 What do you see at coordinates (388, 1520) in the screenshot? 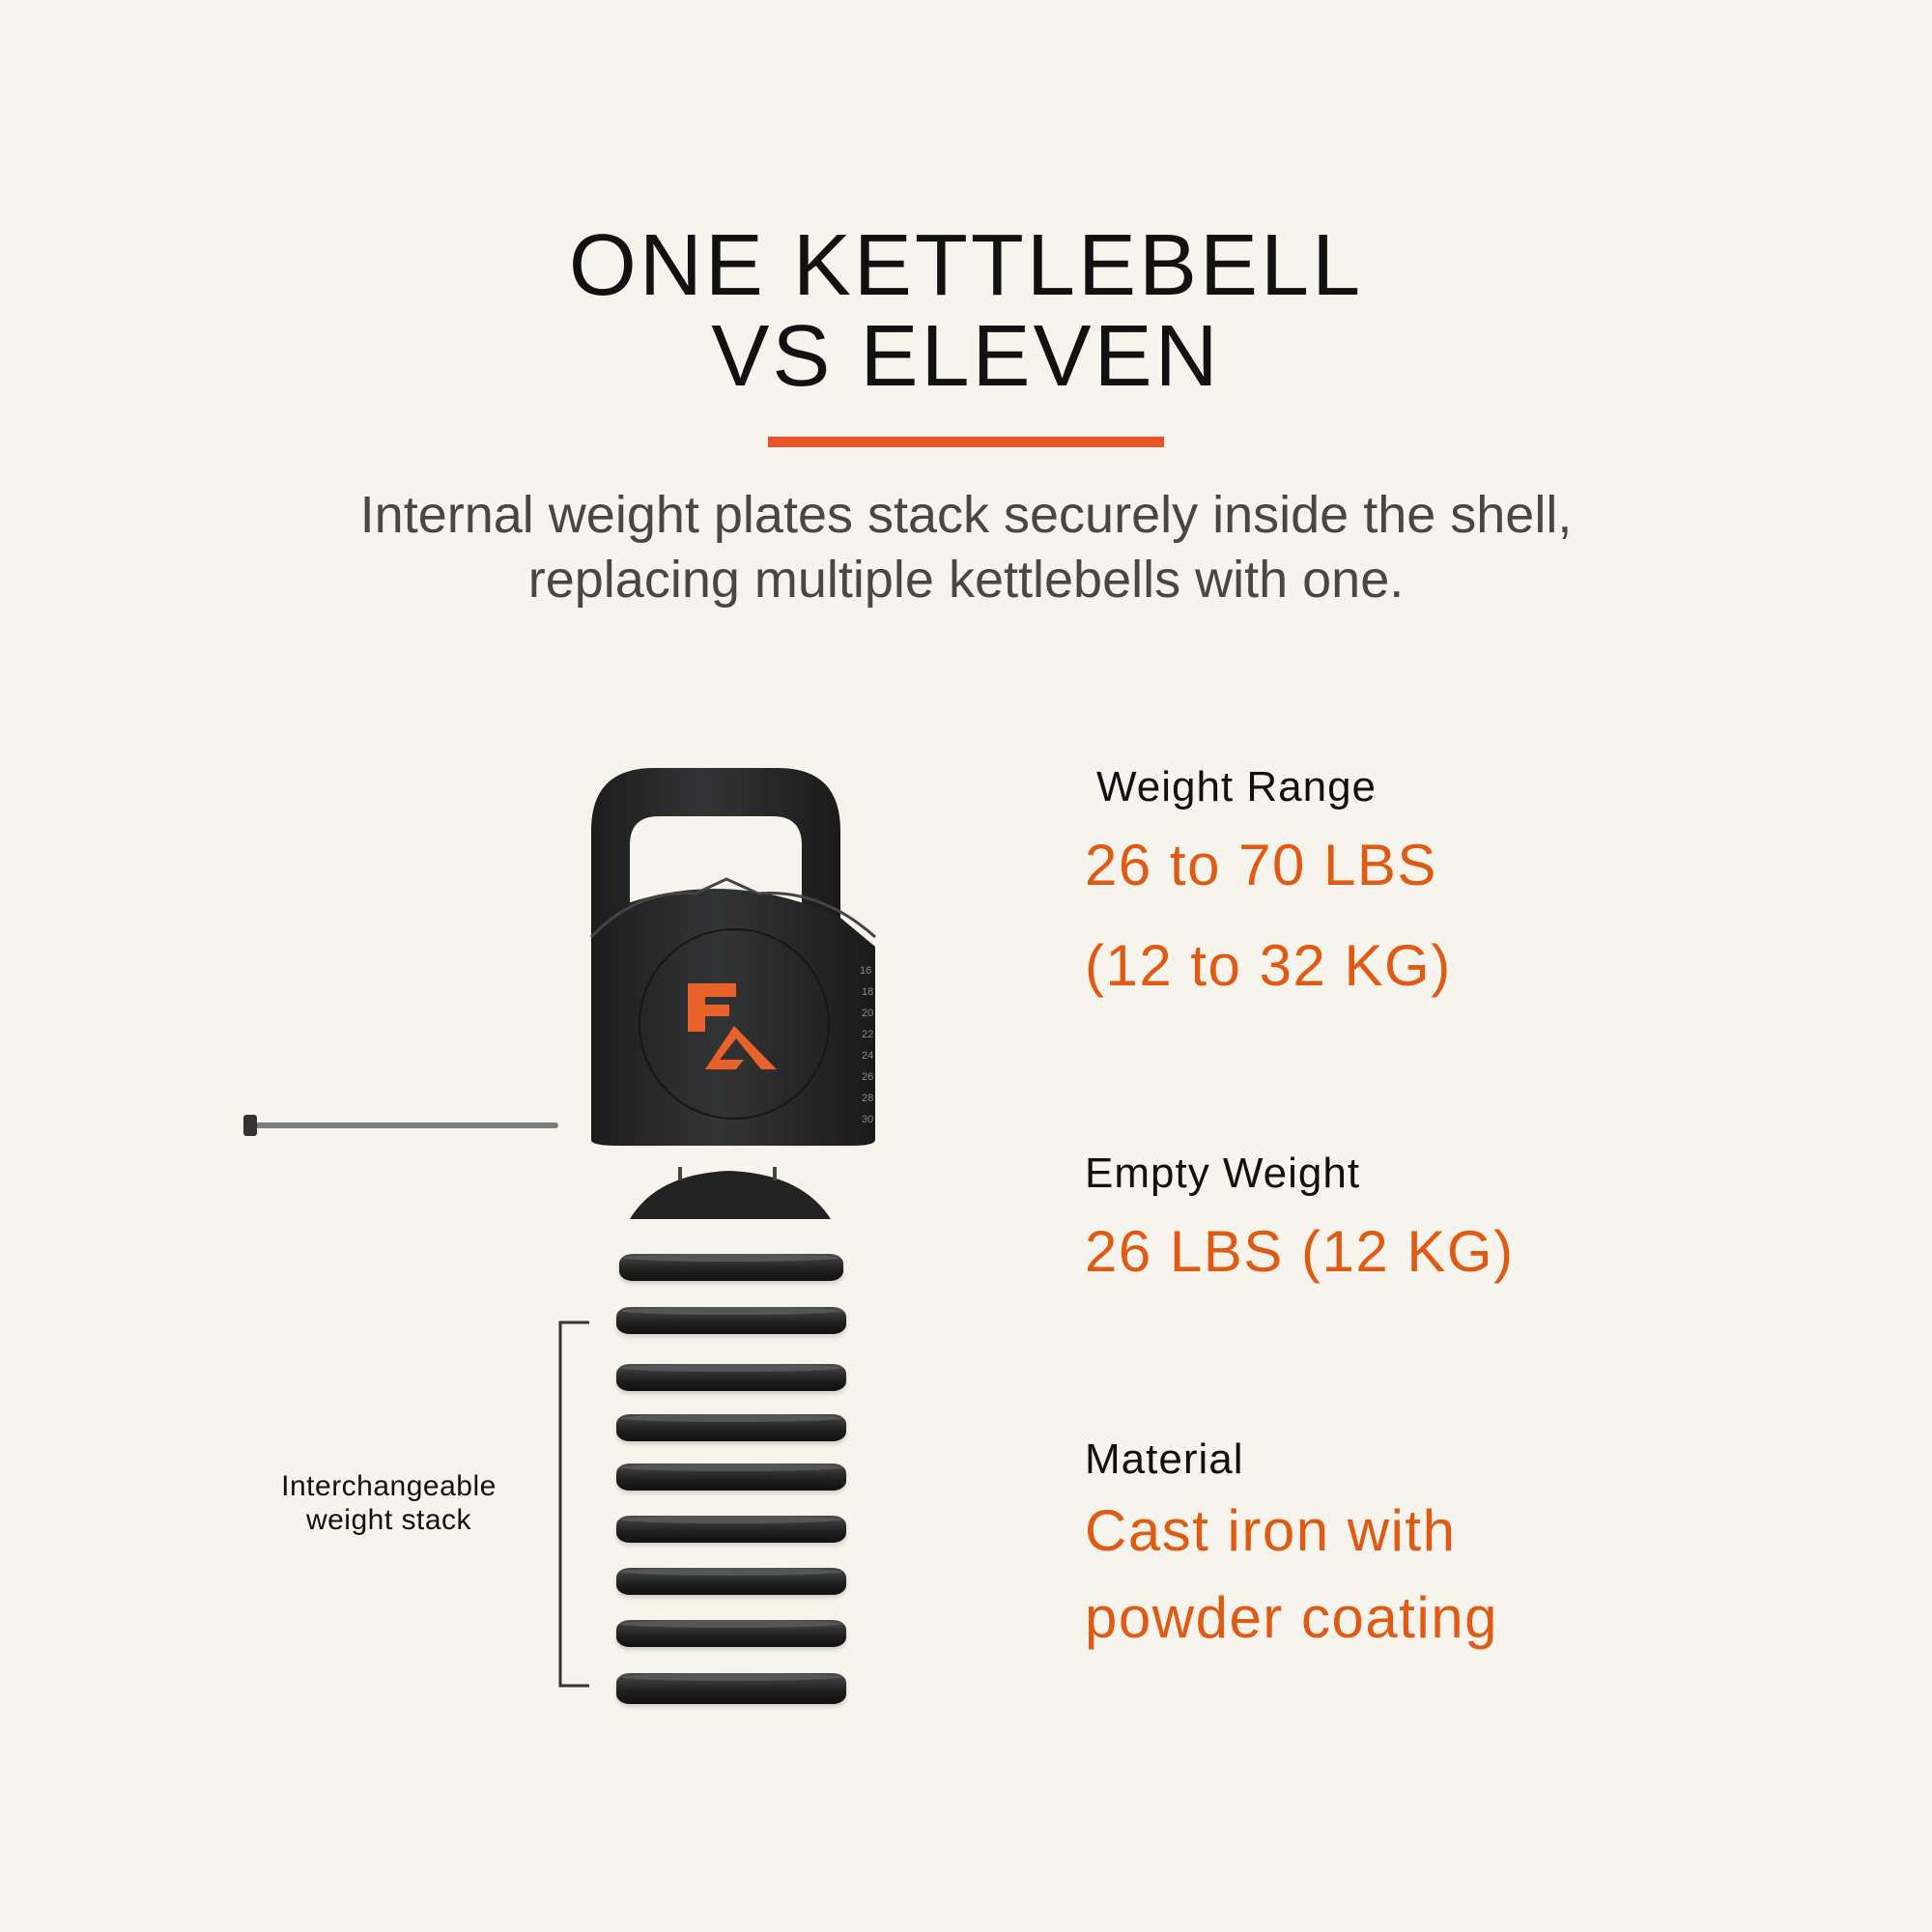
I see `stack-label-line-2: weight stack` at bounding box center [388, 1520].